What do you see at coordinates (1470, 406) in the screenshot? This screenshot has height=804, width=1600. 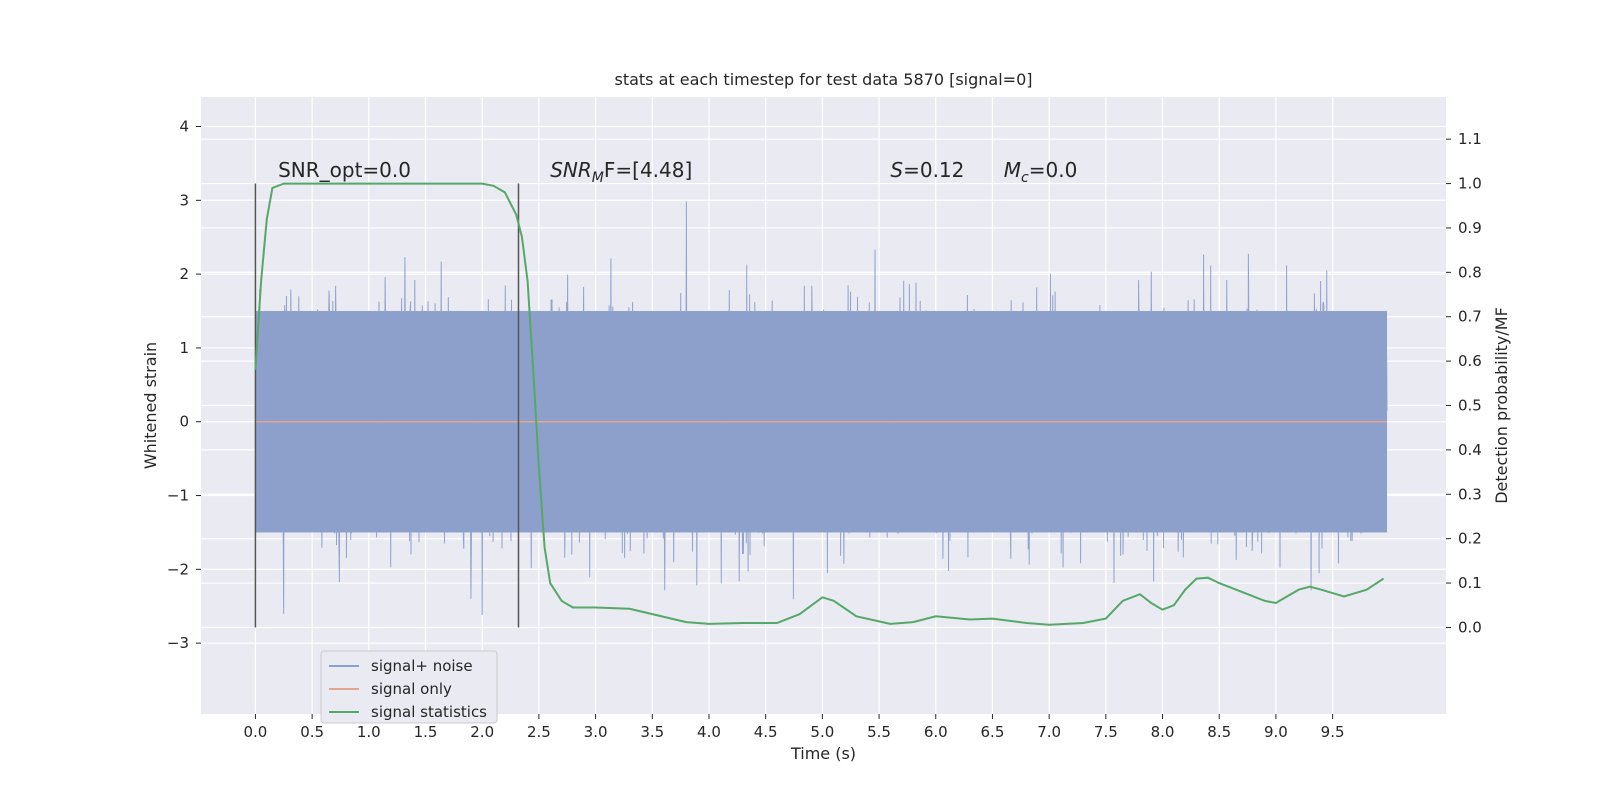 I see `y-right-tick-label: 0.5` at bounding box center [1470, 406].